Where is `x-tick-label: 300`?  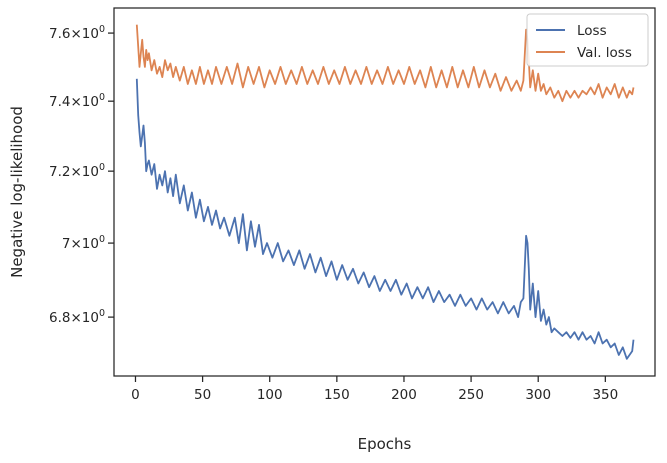
x-tick-label: 300 is located at coordinates (538, 395).